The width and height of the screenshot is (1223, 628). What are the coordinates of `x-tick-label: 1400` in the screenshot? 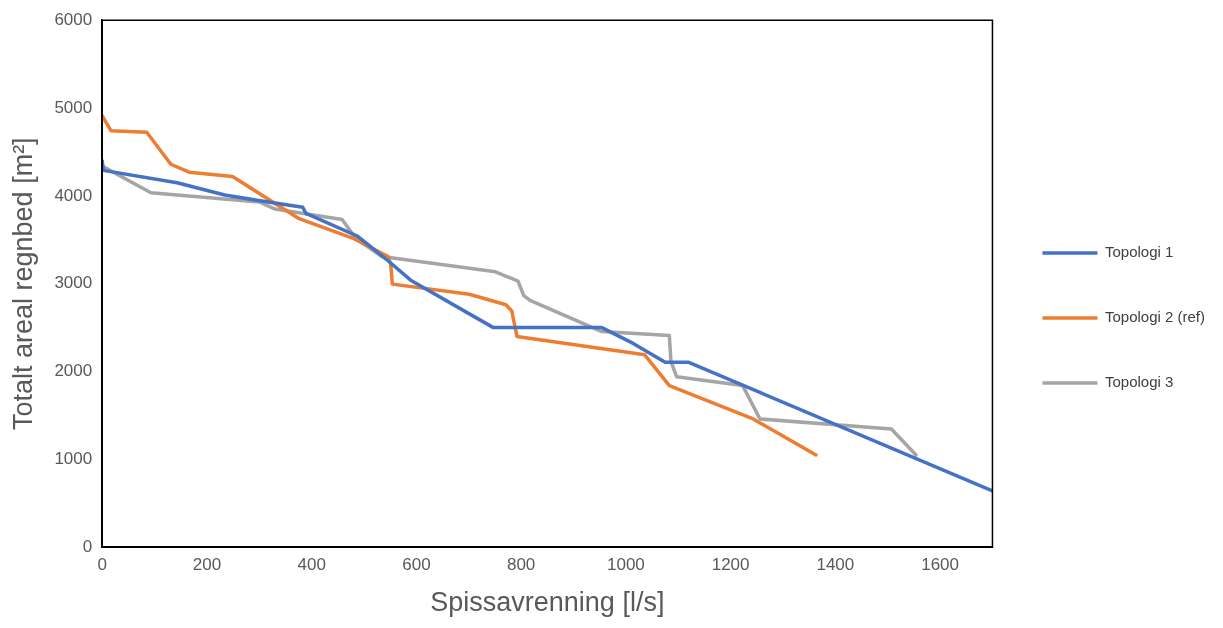 It's located at (835, 565).